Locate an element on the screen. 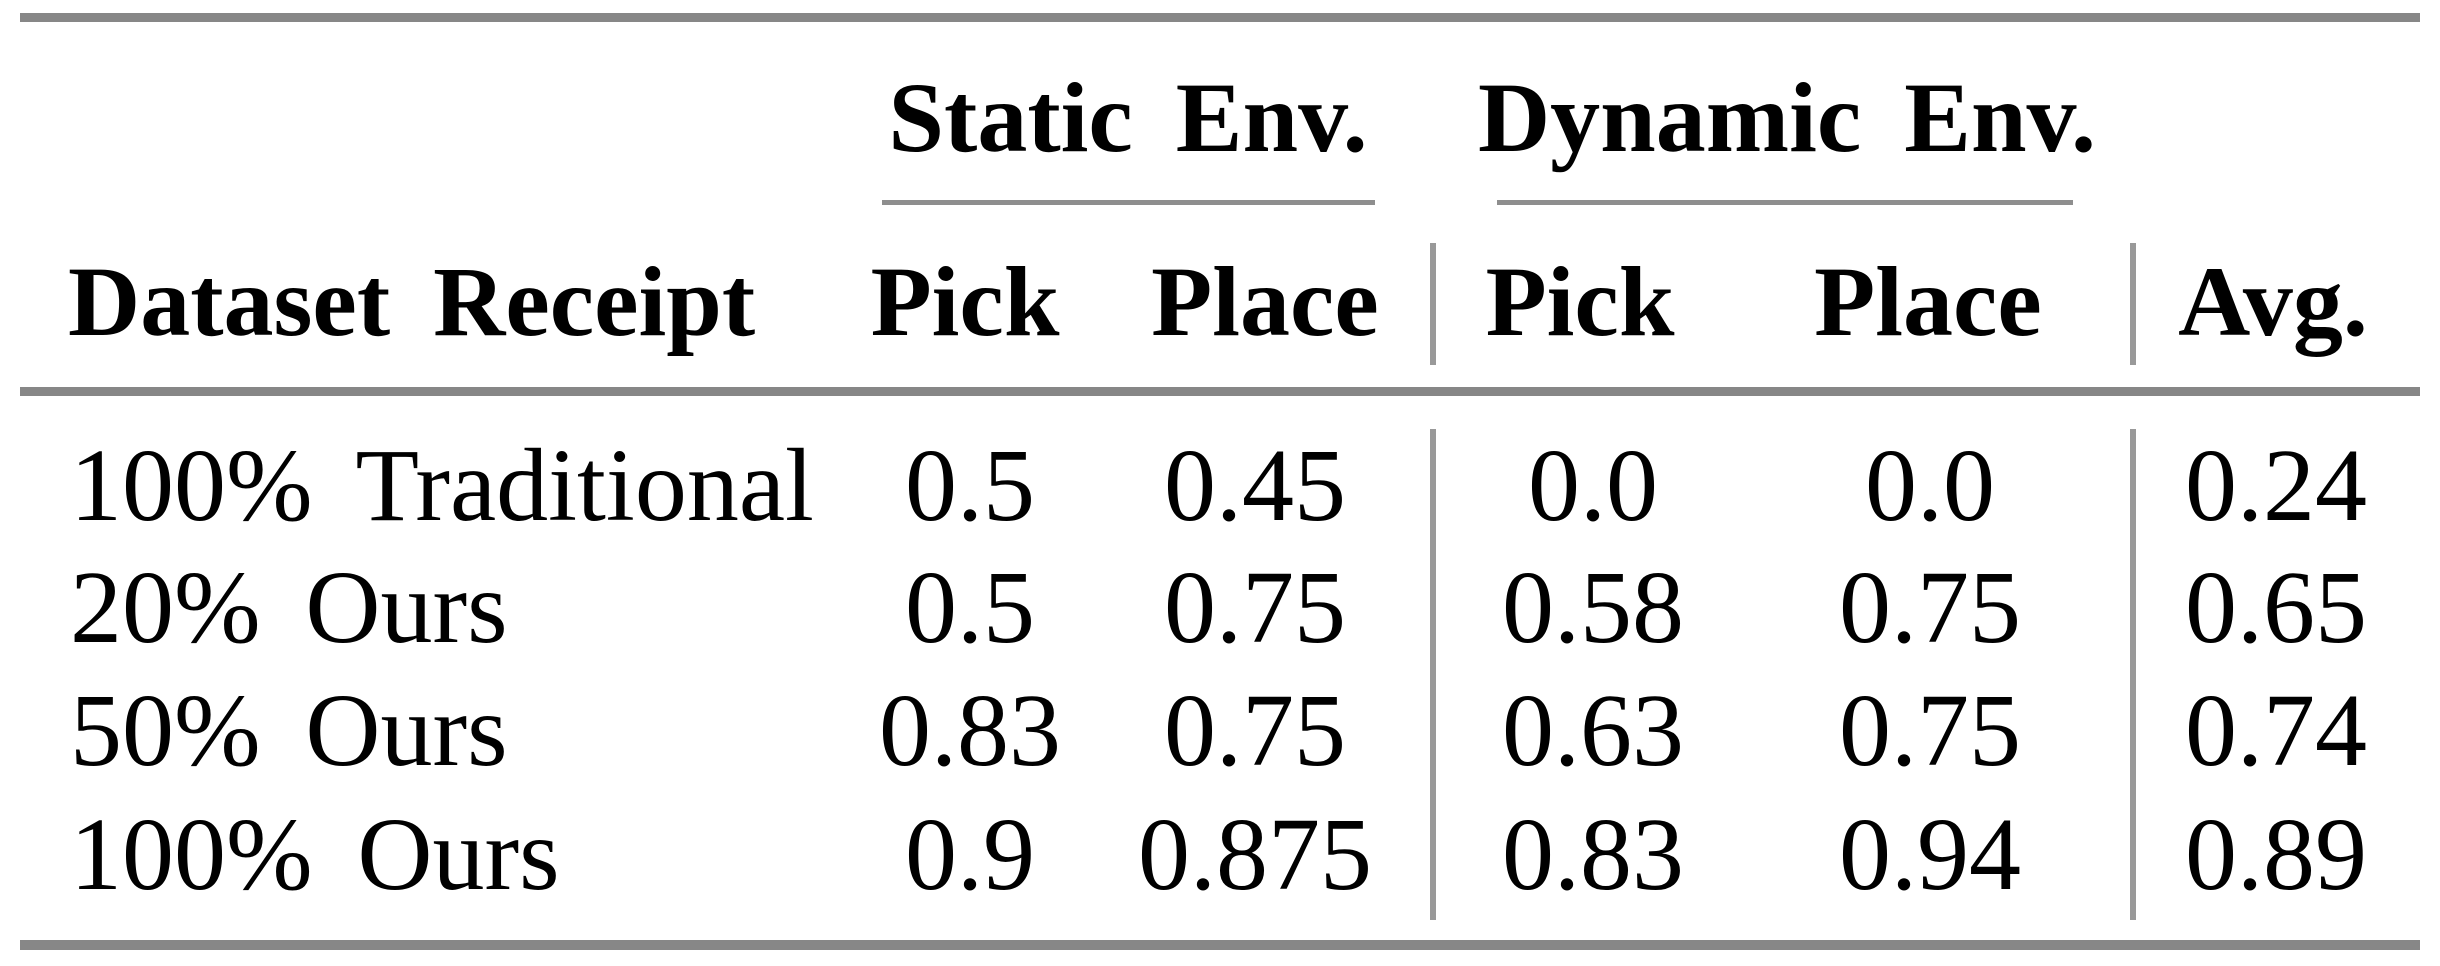  row-label: 100% Traditional is located at coordinates (442, 485).